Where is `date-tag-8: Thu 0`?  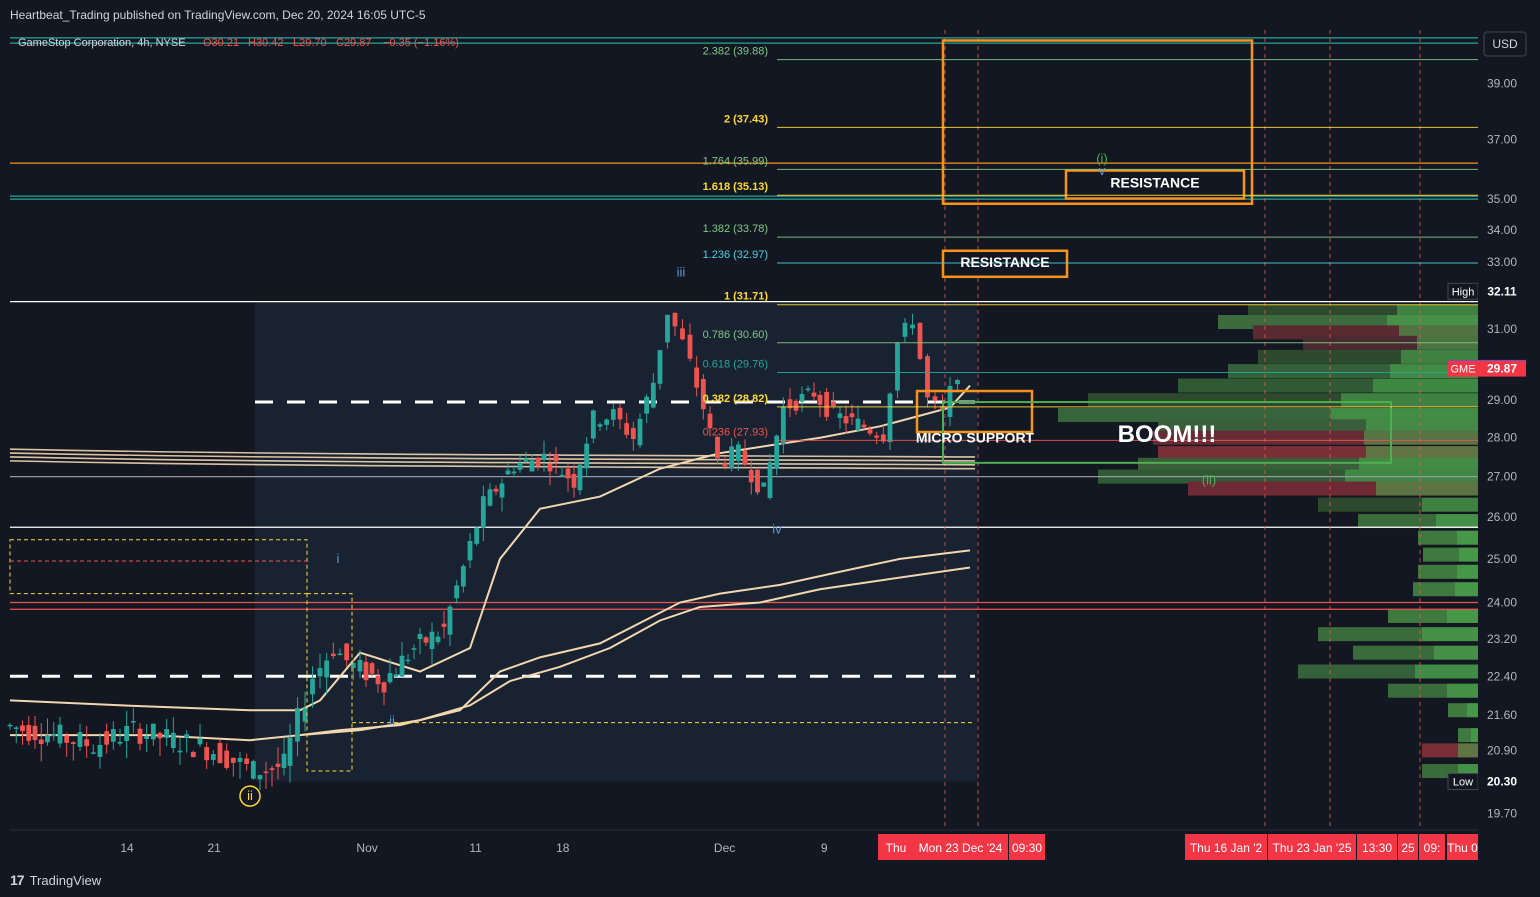 date-tag-8: Thu 0 is located at coordinates (1462, 848).